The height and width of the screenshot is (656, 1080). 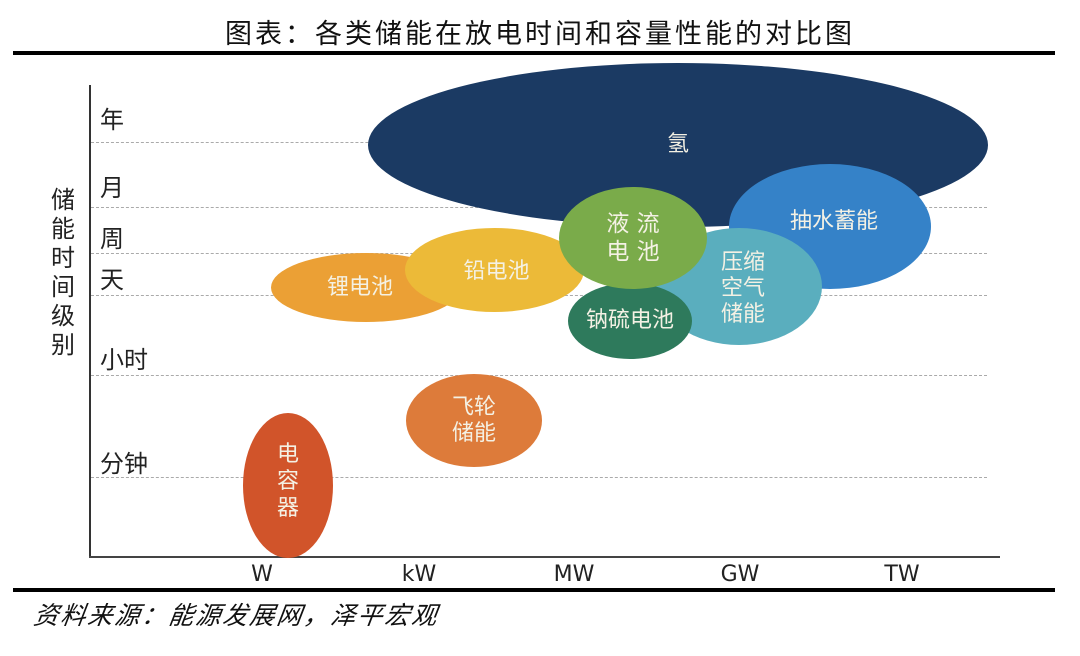 I want to click on bubble-sodium-sulfur: 钠硫电池, so click(x=630, y=321).